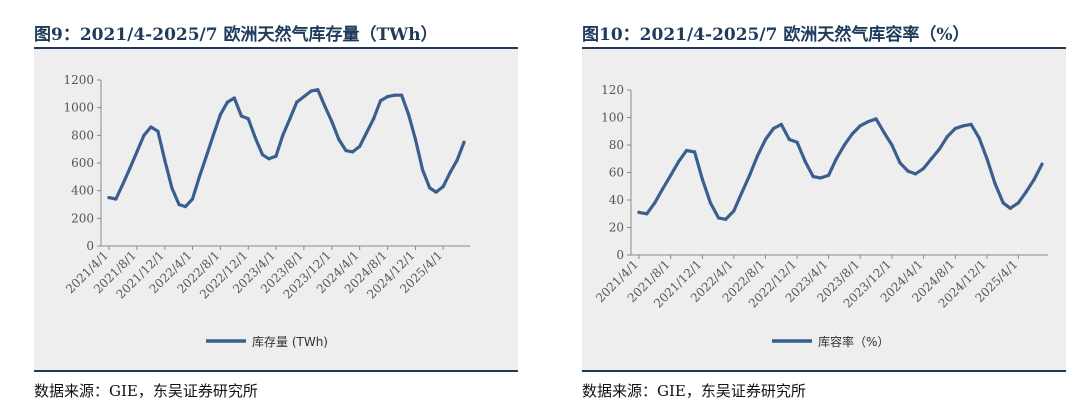 The width and height of the screenshot is (1080, 418). I want to click on y-tick-label: 800, so click(82, 135).